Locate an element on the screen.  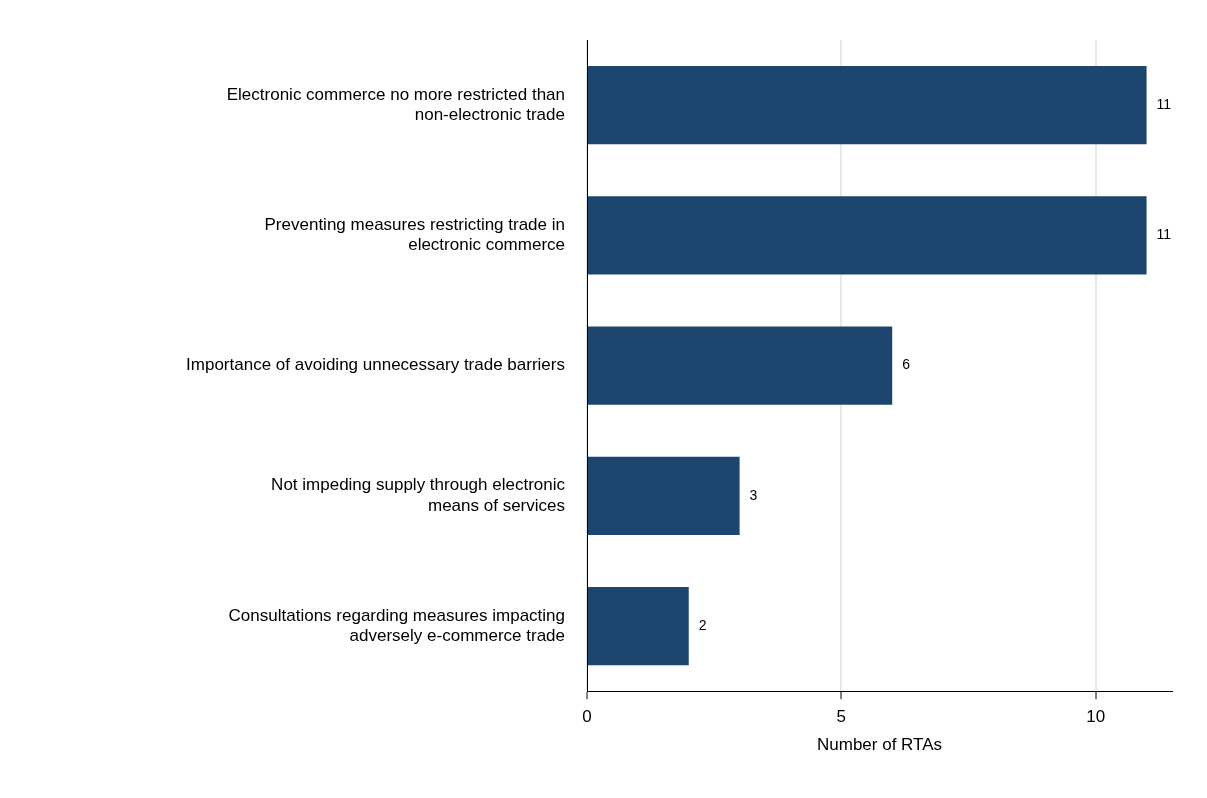
y-tick-label: Electronic commerce no more restricted than non-electronic trade is located at coordinates (395, 104).